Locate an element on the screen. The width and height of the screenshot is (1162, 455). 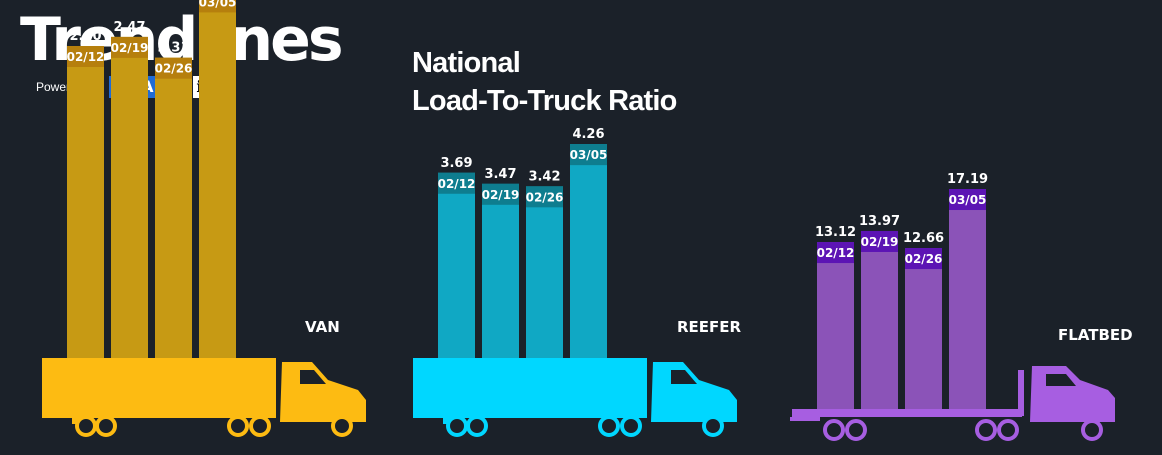
flatbed-truck-icon is located at coordinates (952, 403).